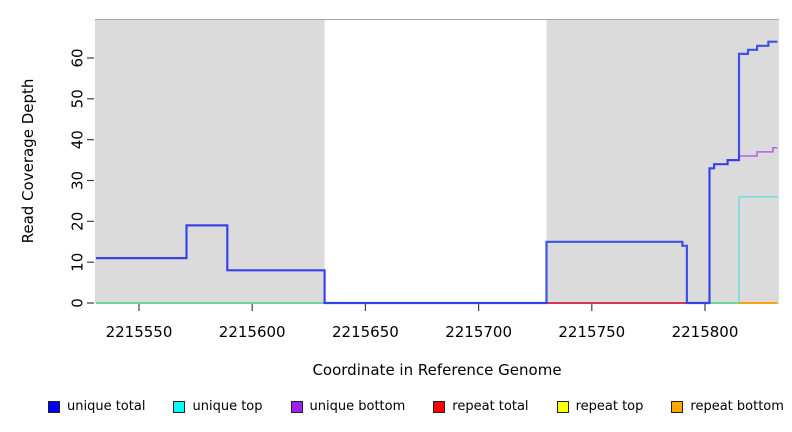  I want to click on legend-item-unique-total: unique total, so click(96, 407).